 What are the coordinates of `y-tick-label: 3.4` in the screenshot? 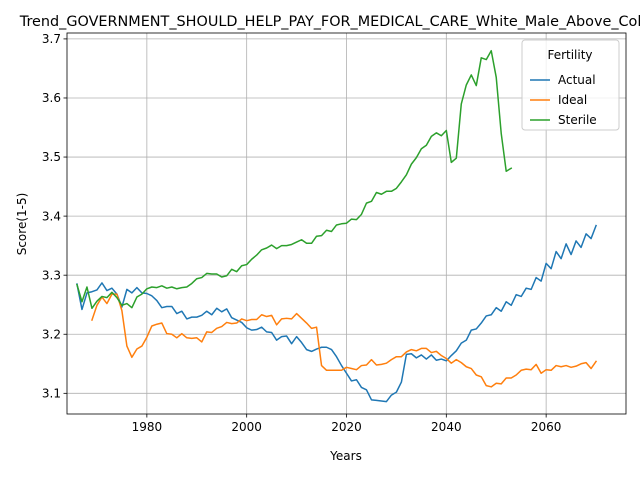 It's located at (51, 216).